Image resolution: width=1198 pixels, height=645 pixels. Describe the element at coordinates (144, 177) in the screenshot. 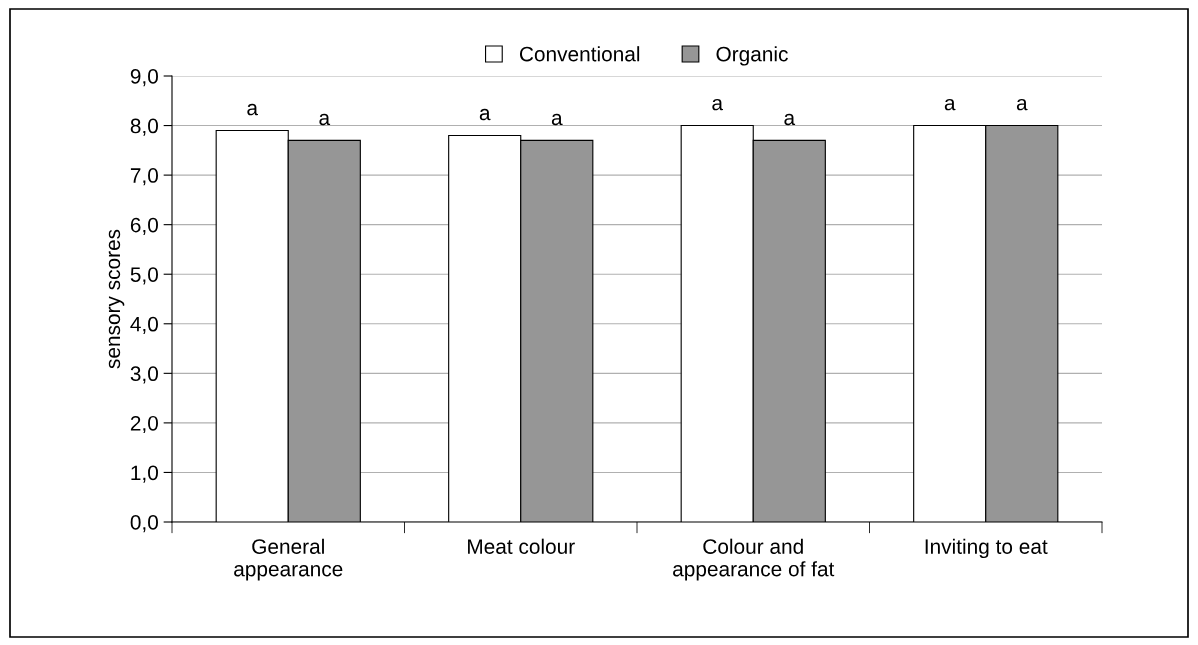

I see `y-tick-label: 7,0` at that location.